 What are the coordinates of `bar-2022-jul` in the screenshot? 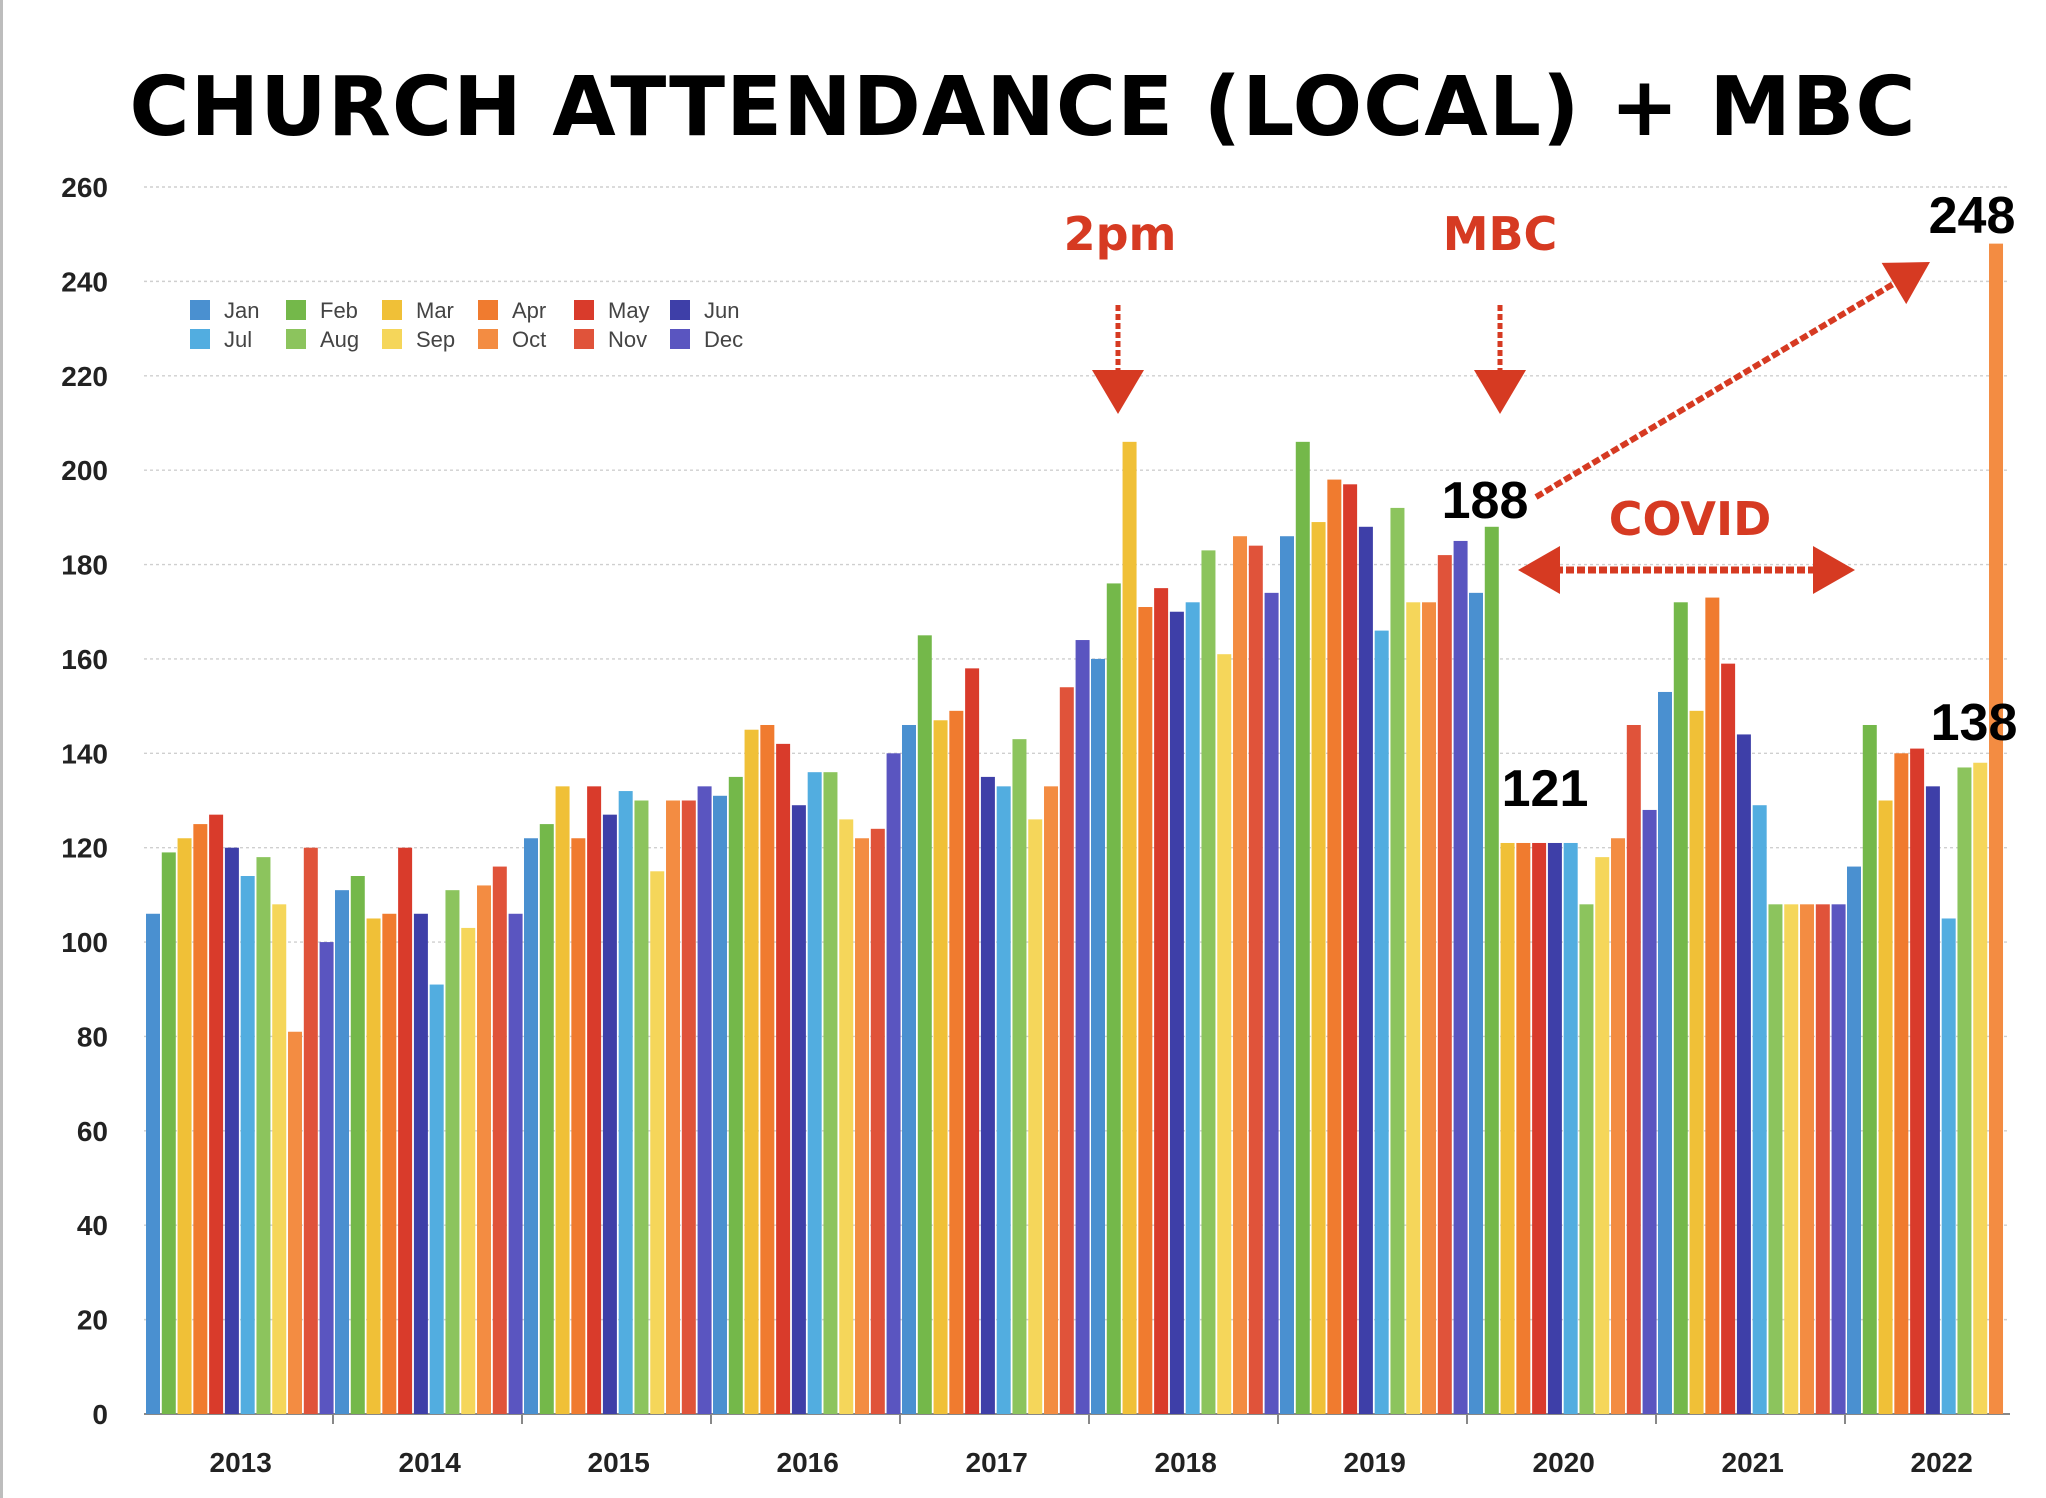 It's located at (1948, 1166).